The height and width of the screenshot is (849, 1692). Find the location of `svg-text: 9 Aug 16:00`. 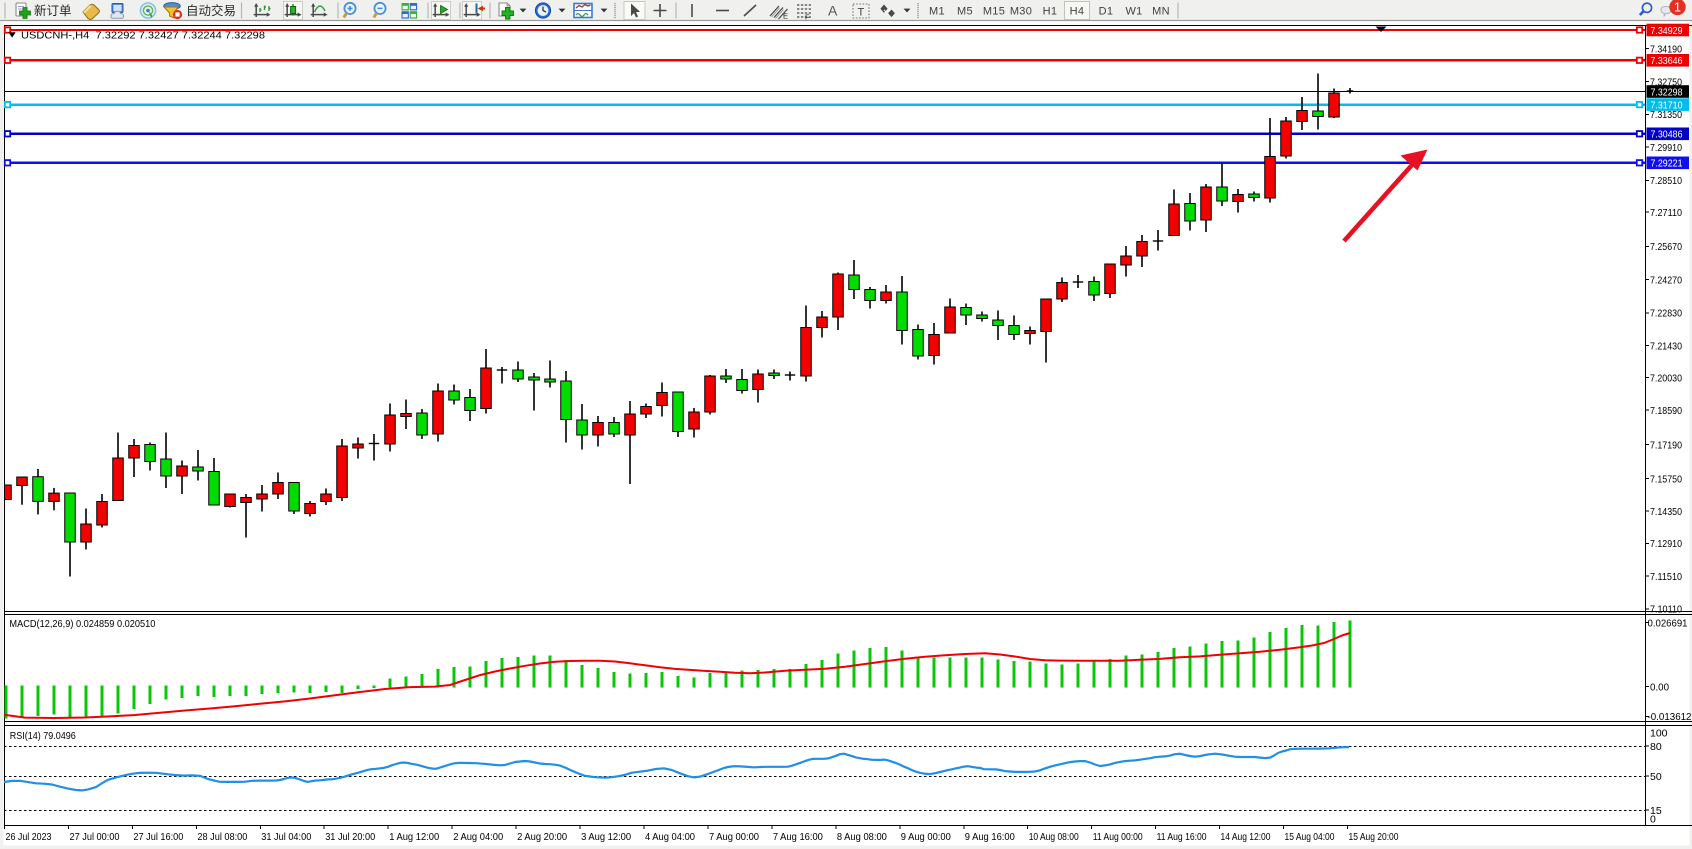

svg-text: 9 Aug 16:00 is located at coordinates (990, 837).